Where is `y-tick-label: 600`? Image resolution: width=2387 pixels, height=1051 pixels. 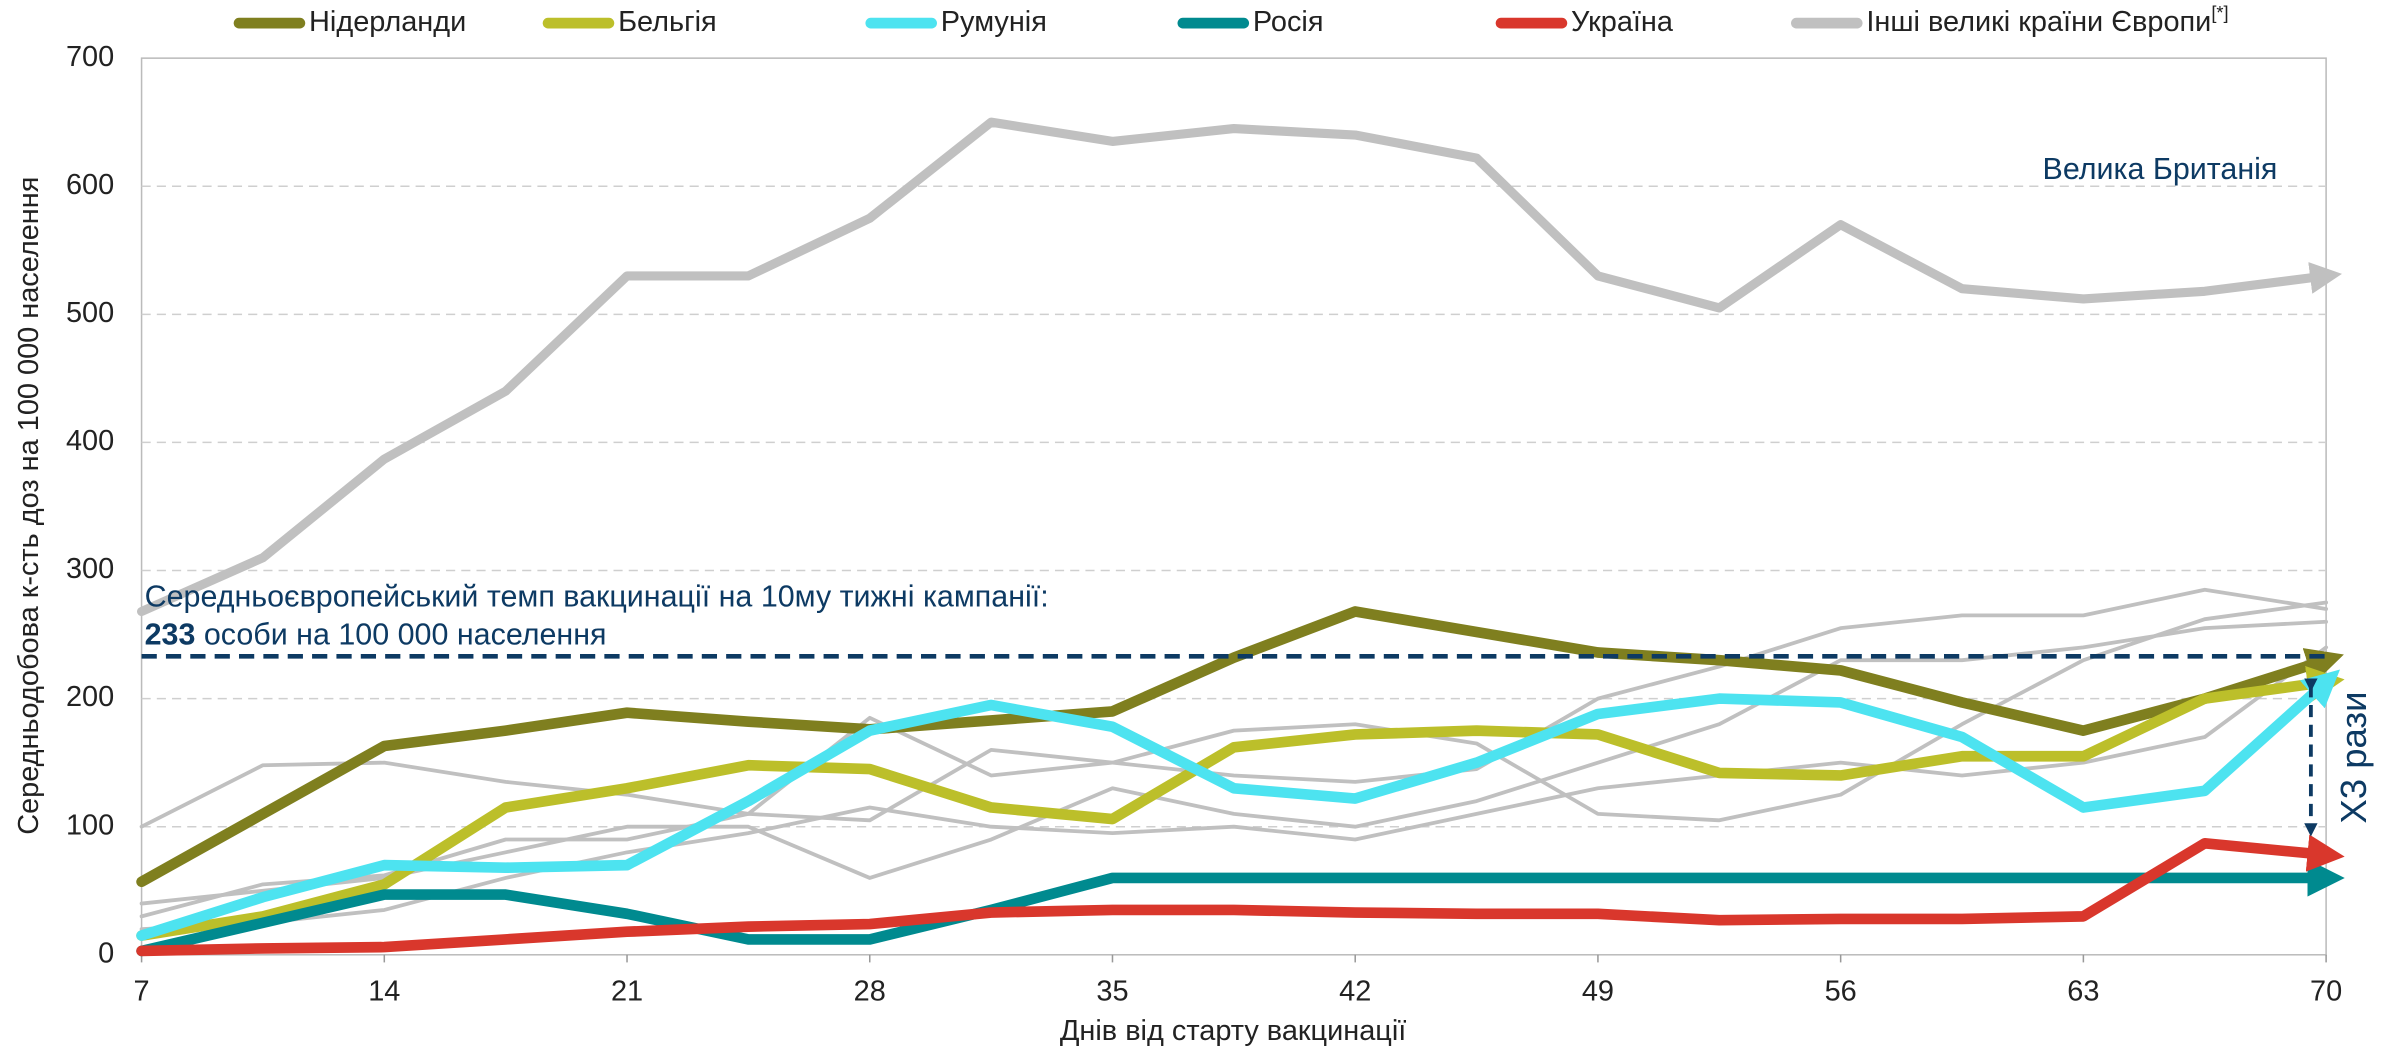 y-tick-label: 600 is located at coordinates (90, 185).